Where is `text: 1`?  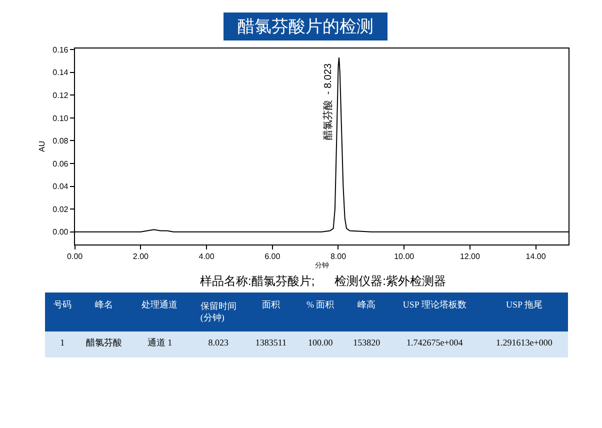
text: 1 is located at coordinates (62, 343).